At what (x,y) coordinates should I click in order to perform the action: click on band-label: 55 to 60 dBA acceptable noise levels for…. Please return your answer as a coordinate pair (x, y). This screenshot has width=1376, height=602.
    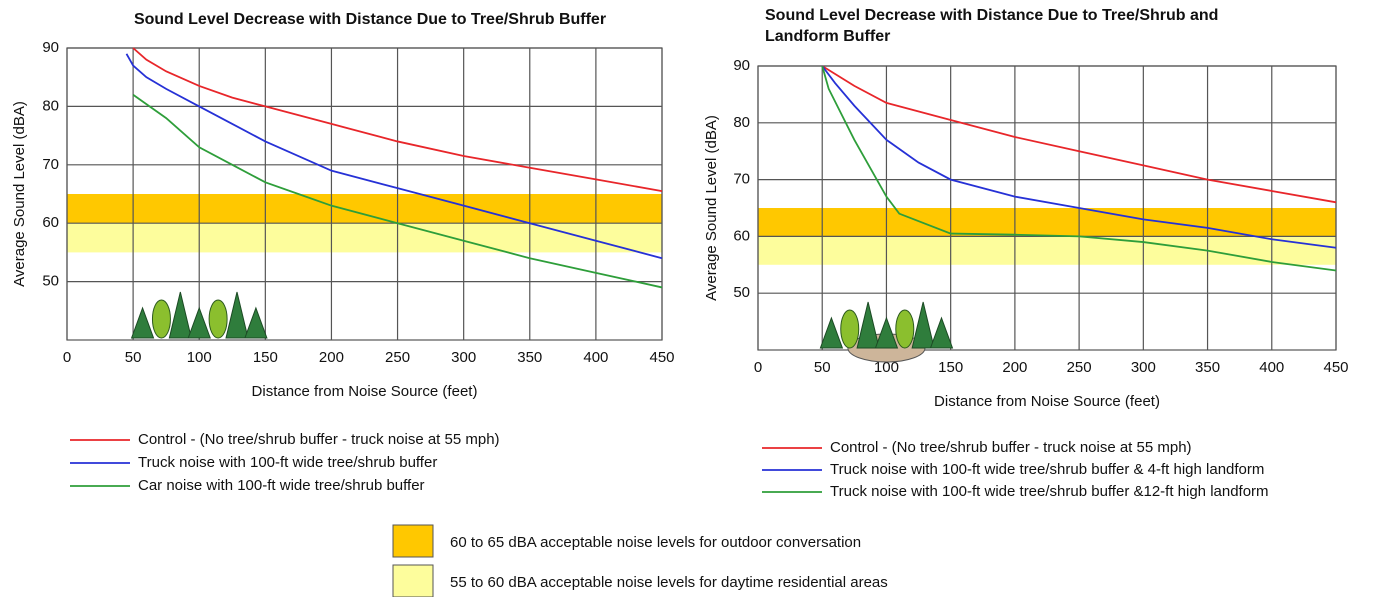
    Looking at the image, I should click on (669, 582).